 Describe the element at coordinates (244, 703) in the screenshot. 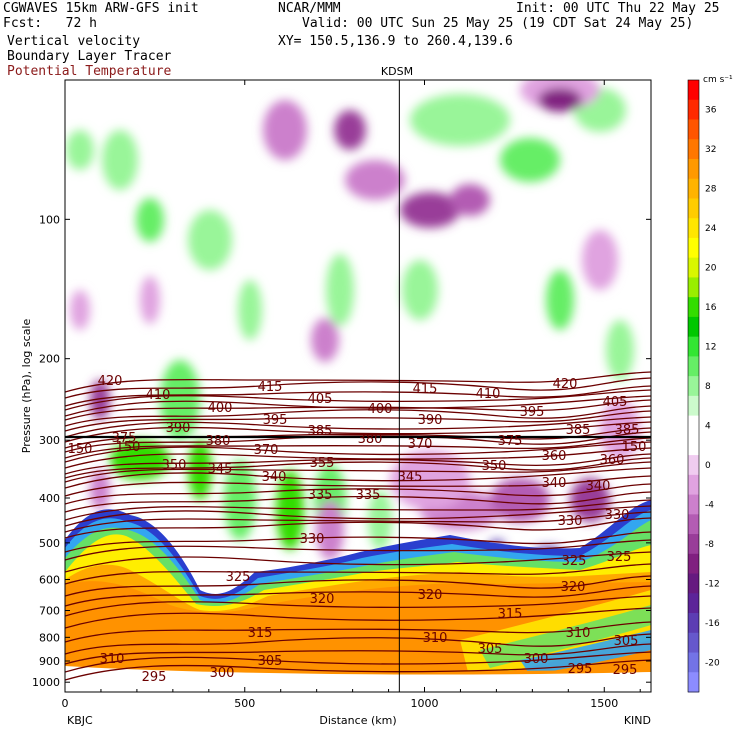

I see `x-tick-label: 500` at that location.